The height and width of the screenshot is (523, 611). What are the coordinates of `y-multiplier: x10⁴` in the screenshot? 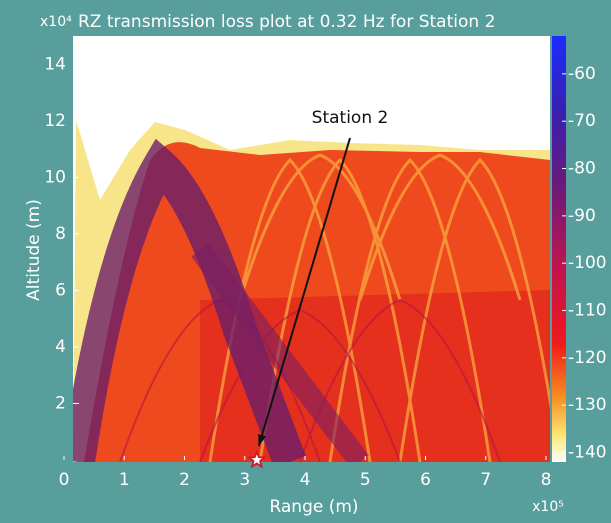 It's located at (56, 22).